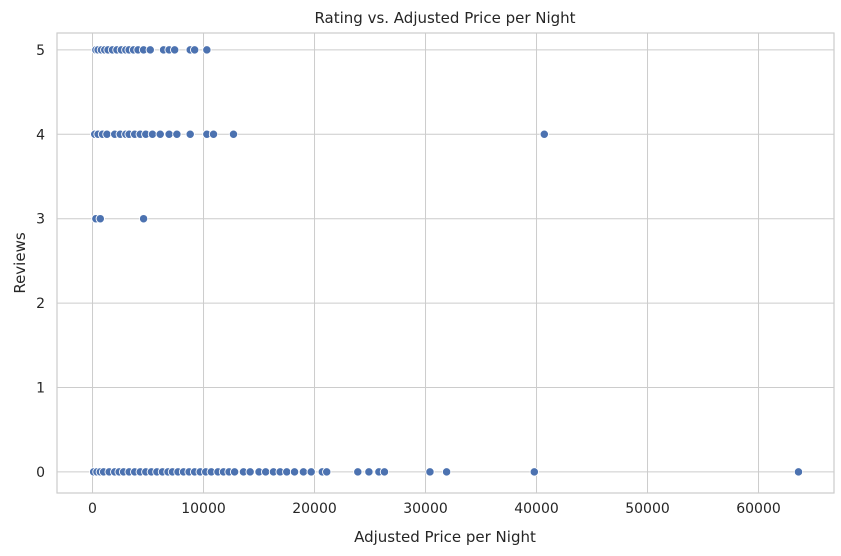  Describe the element at coordinates (203, 509) in the screenshot. I see `x-tick-label: 10000` at that location.